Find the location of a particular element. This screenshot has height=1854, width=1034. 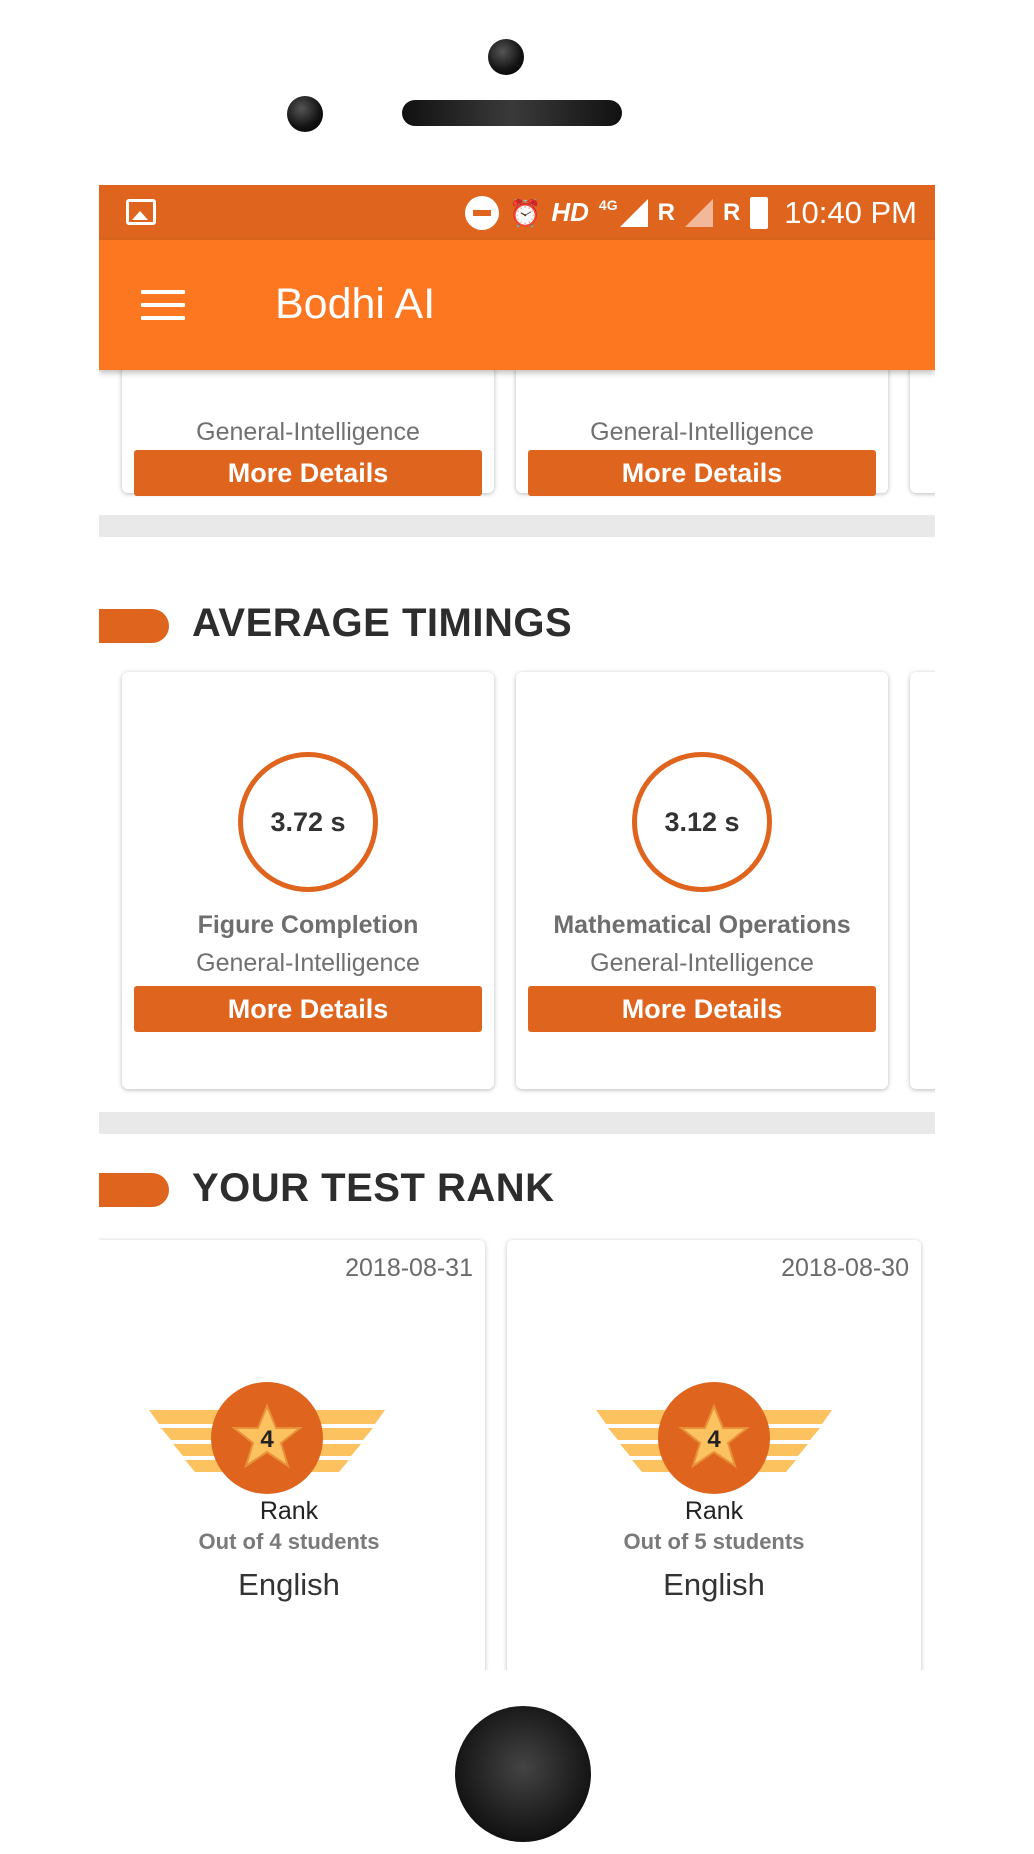

hd-voice-indicator: HD is located at coordinates (570, 212).